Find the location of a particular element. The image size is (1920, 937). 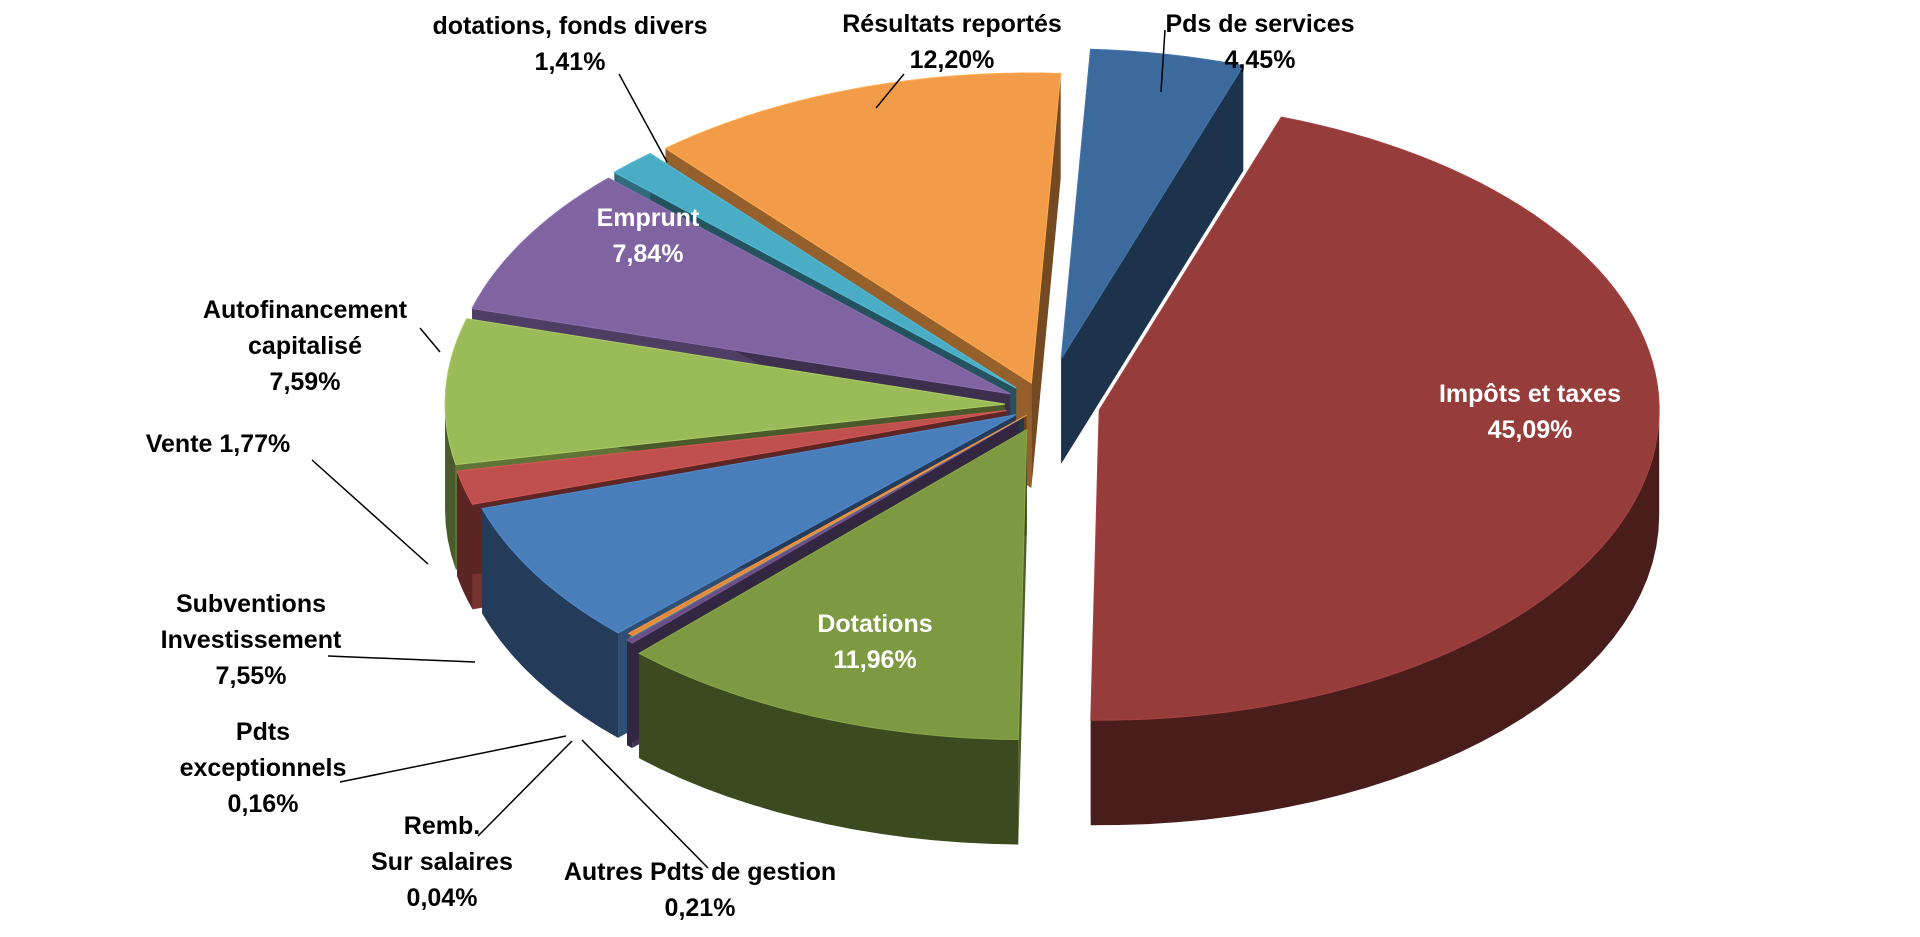

slice-label-pdts-exceptionnels: Pdts exceptionnels 0,16% is located at coordinates (263, 768).